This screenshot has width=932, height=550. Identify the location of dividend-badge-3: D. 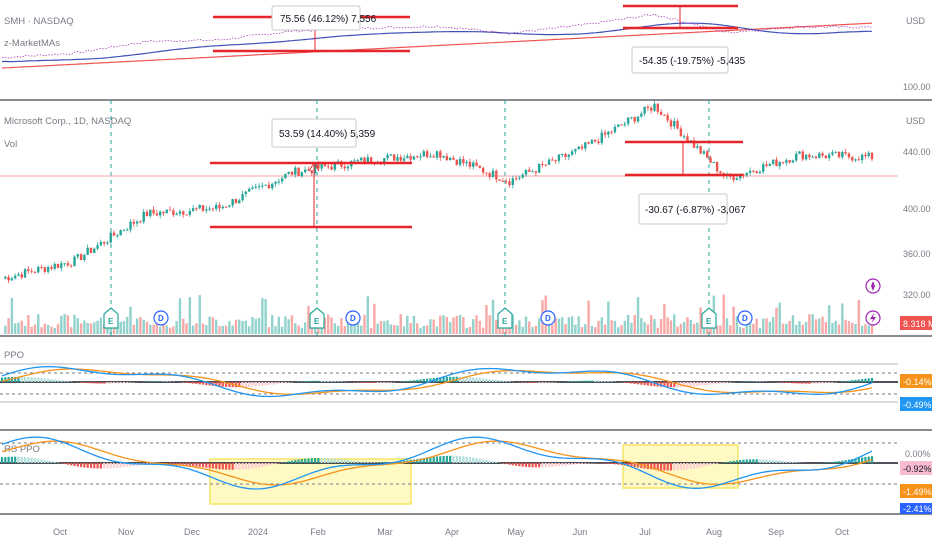
(548, 318).